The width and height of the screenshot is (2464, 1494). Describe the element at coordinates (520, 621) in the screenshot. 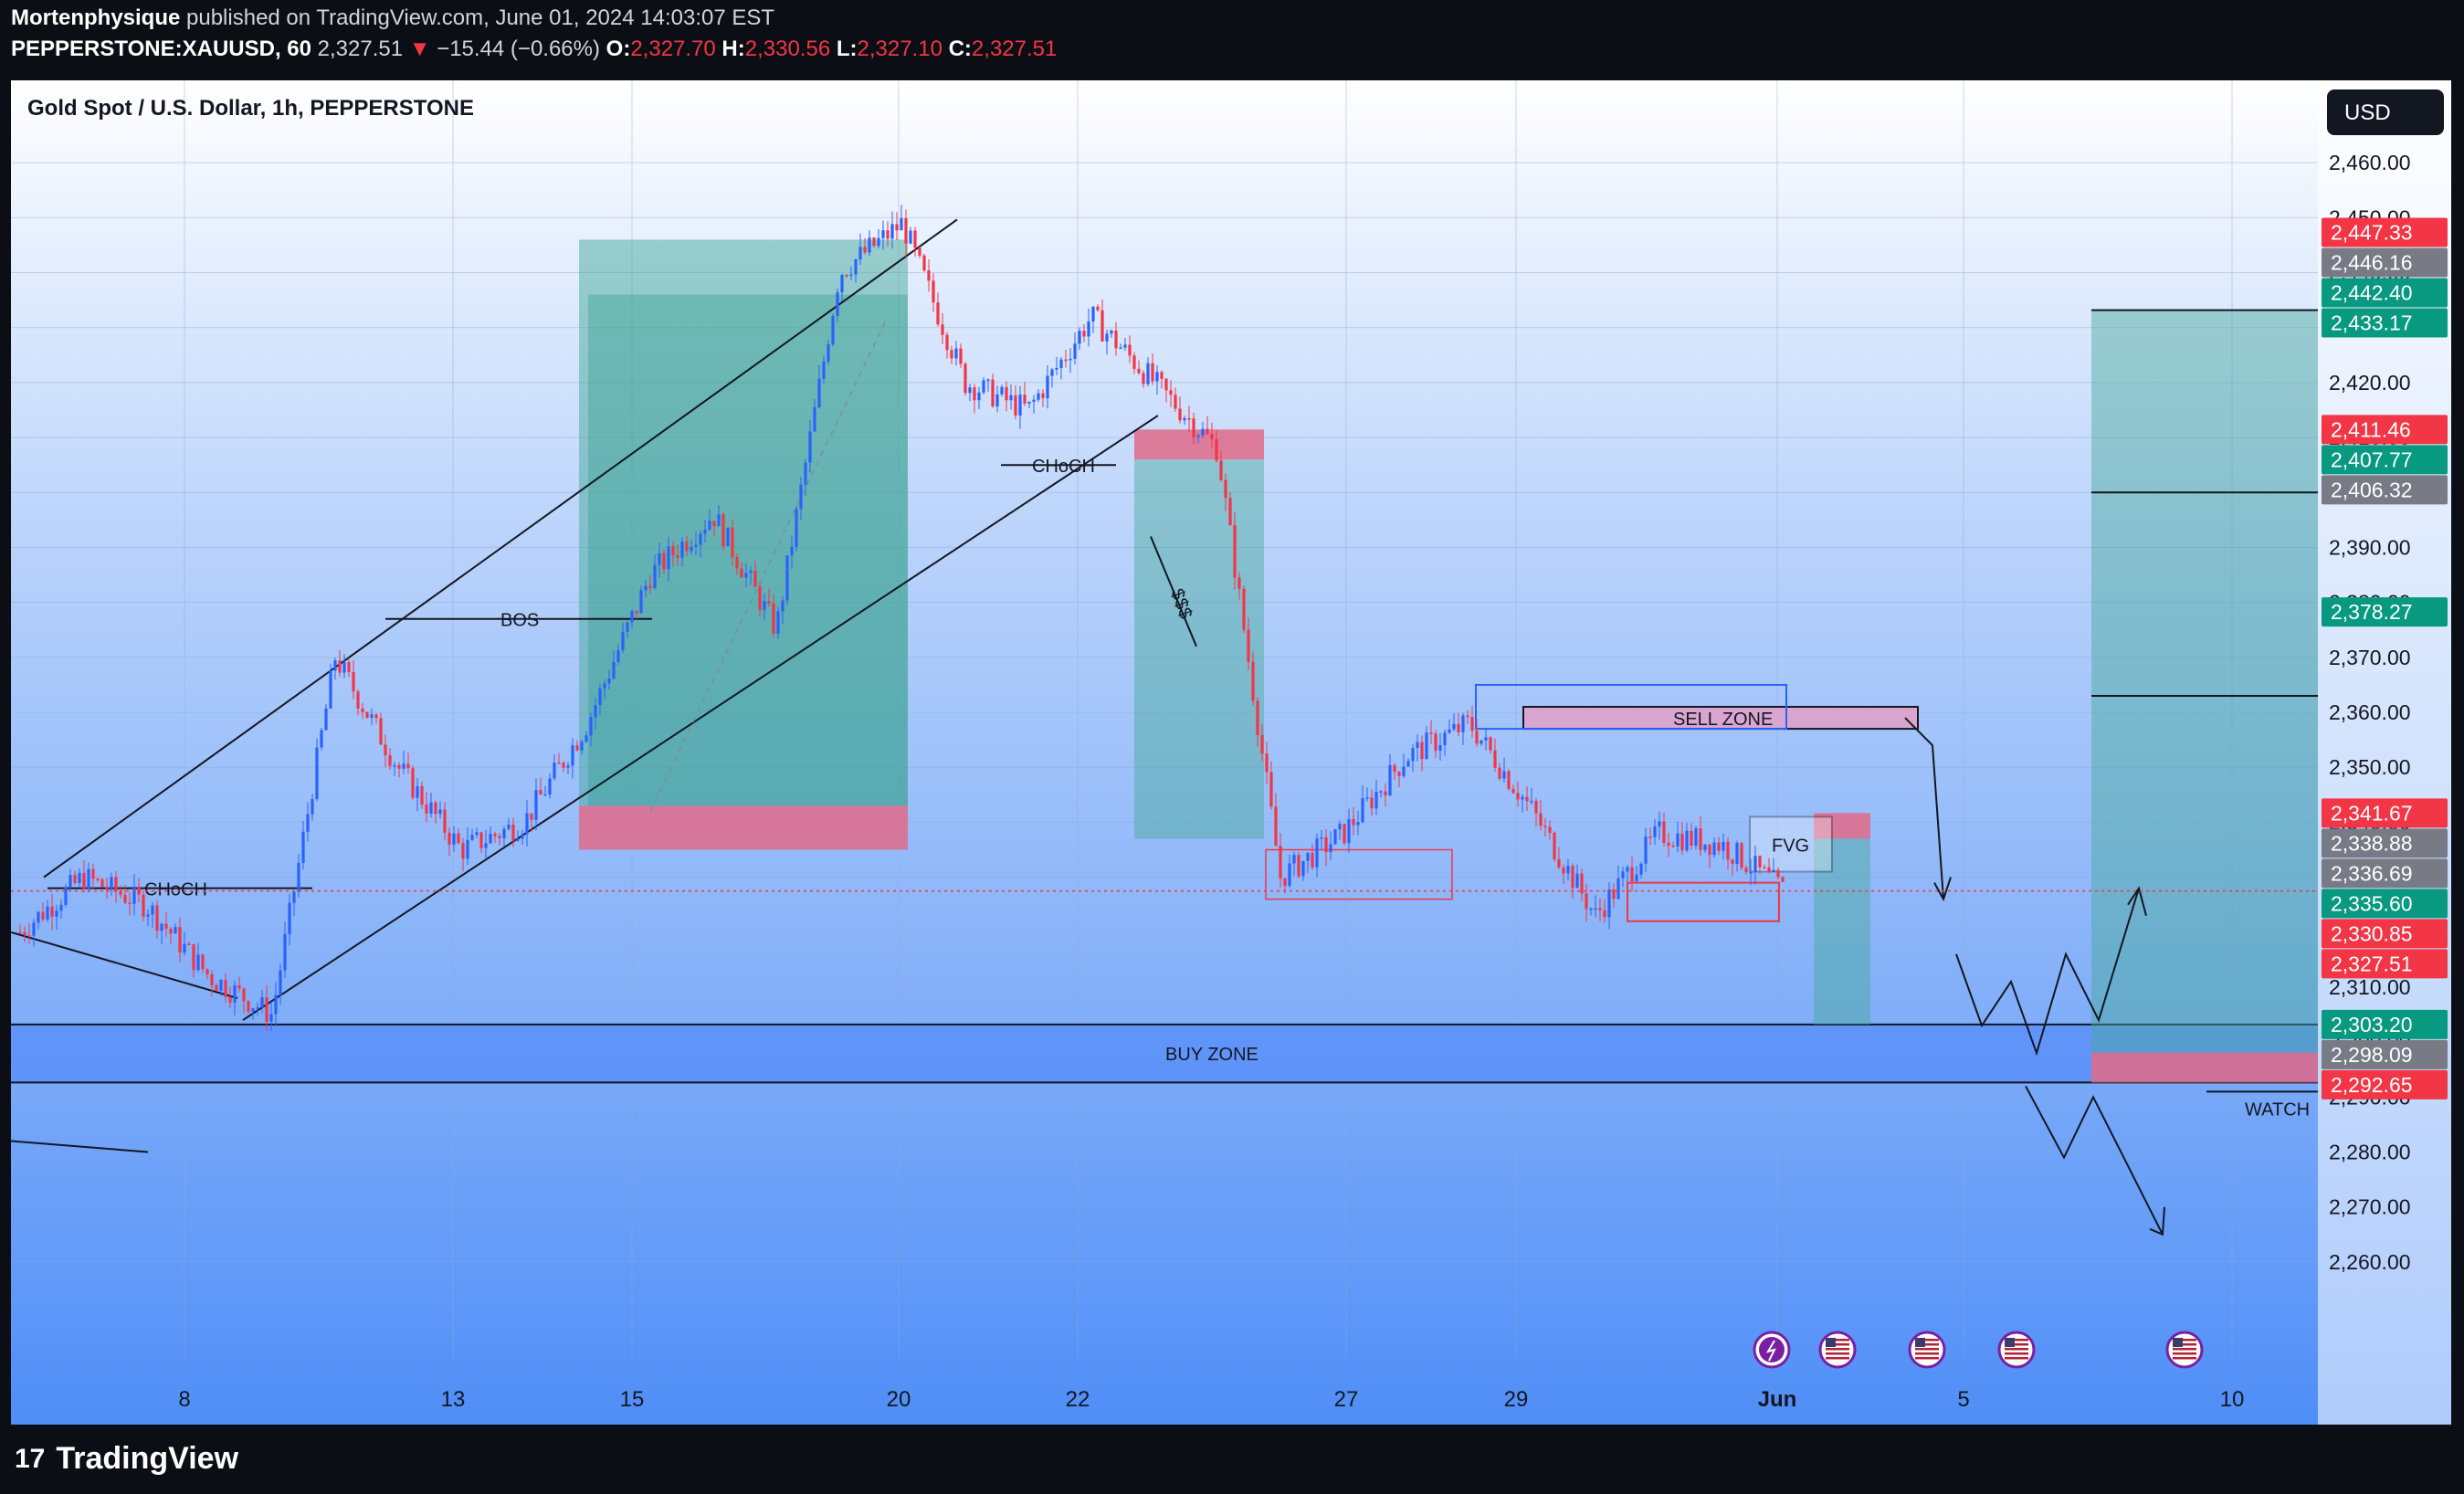

I see `bos-label: BOS` at that location.